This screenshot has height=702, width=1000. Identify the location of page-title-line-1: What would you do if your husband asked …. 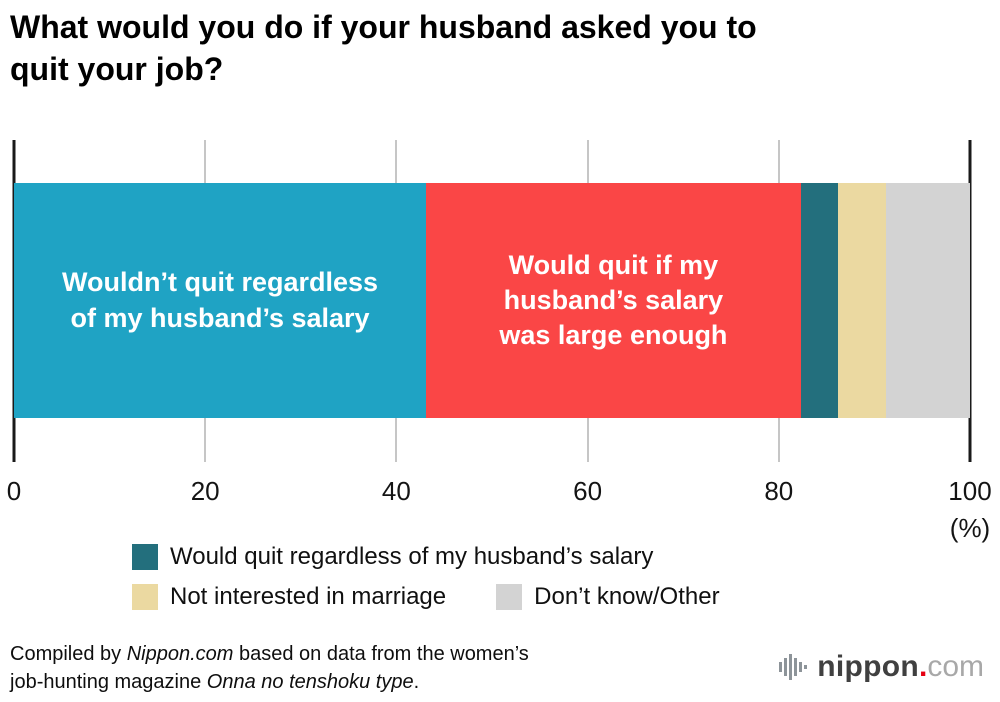
(383, 27).